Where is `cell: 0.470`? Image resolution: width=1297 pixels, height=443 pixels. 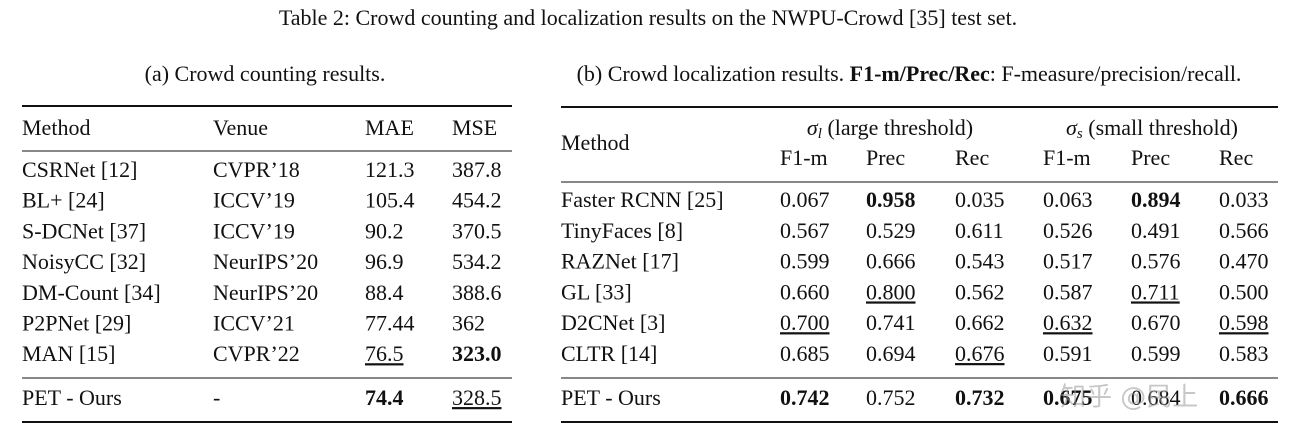
cell: 0.470 is located at coordinates (1244, 261).